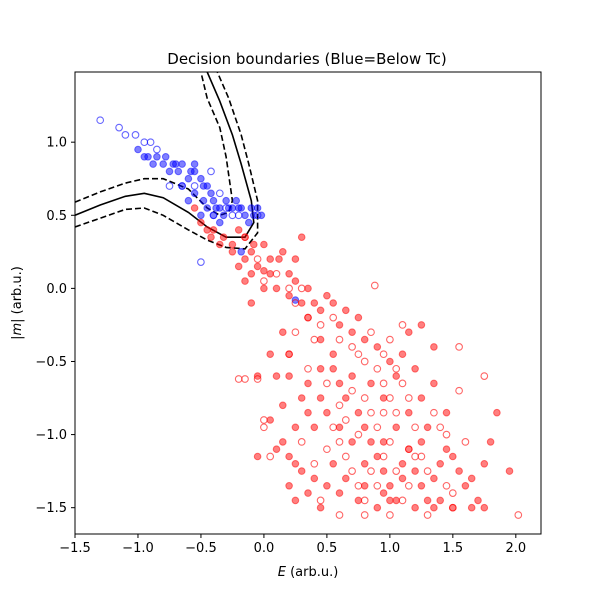 Image resolution: width=600 pixels, height=600 pixels. What do you see at coordinates (56, 289) in the screenshot?
I see `y-tick-label: 0.0` at bounding box center [56, 289].